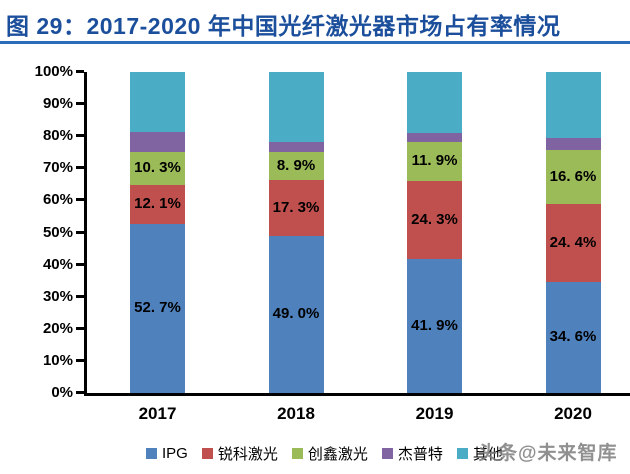  What do you see at coordinates (57, 328) in the screenshot?
I see `y-axis-label: 20%` at bounding box center [57, 328].